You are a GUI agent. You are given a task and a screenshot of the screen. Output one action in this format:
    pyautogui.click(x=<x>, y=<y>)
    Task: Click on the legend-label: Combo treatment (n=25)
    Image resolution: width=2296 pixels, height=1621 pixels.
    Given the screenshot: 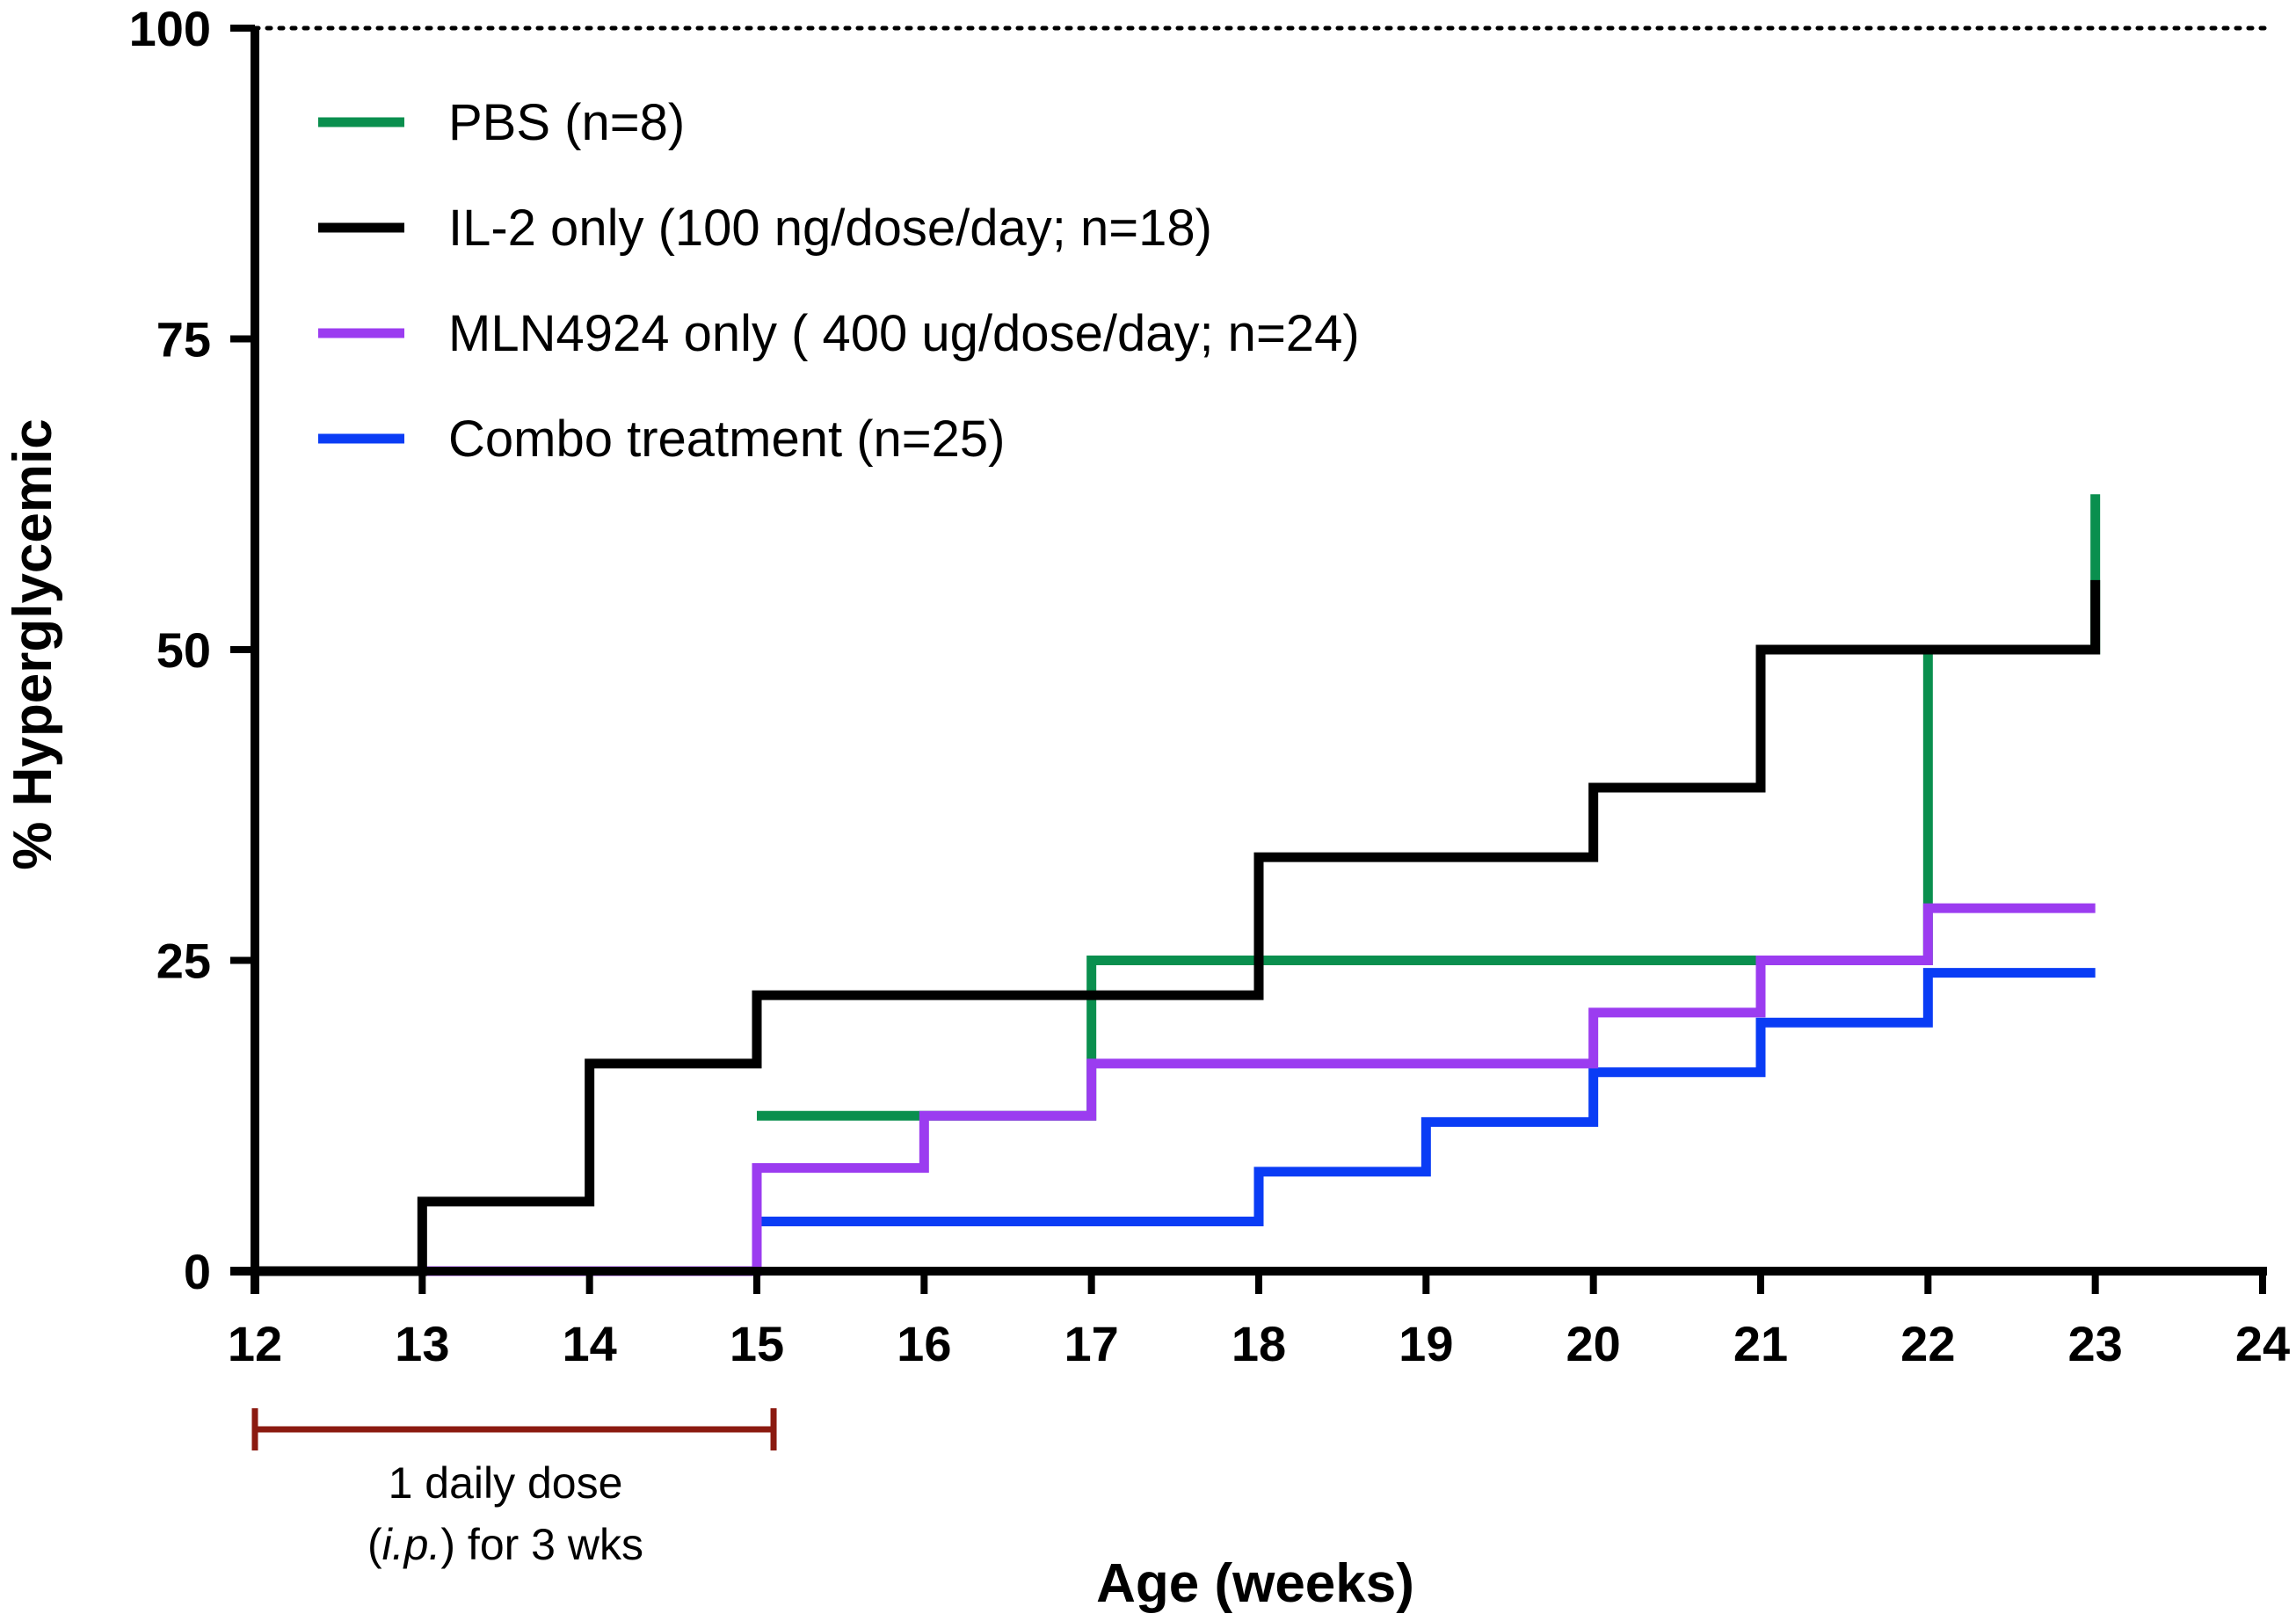 What is the action you would take?
    pyautogui.click(x=726, y=439)
    